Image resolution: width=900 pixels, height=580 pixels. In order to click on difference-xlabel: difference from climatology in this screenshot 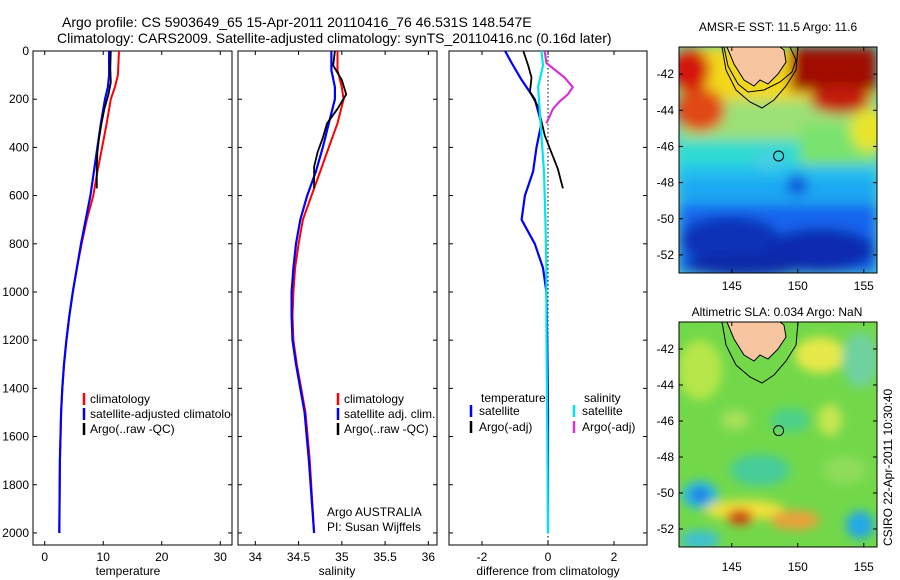, I will do `click(547, 571)`.